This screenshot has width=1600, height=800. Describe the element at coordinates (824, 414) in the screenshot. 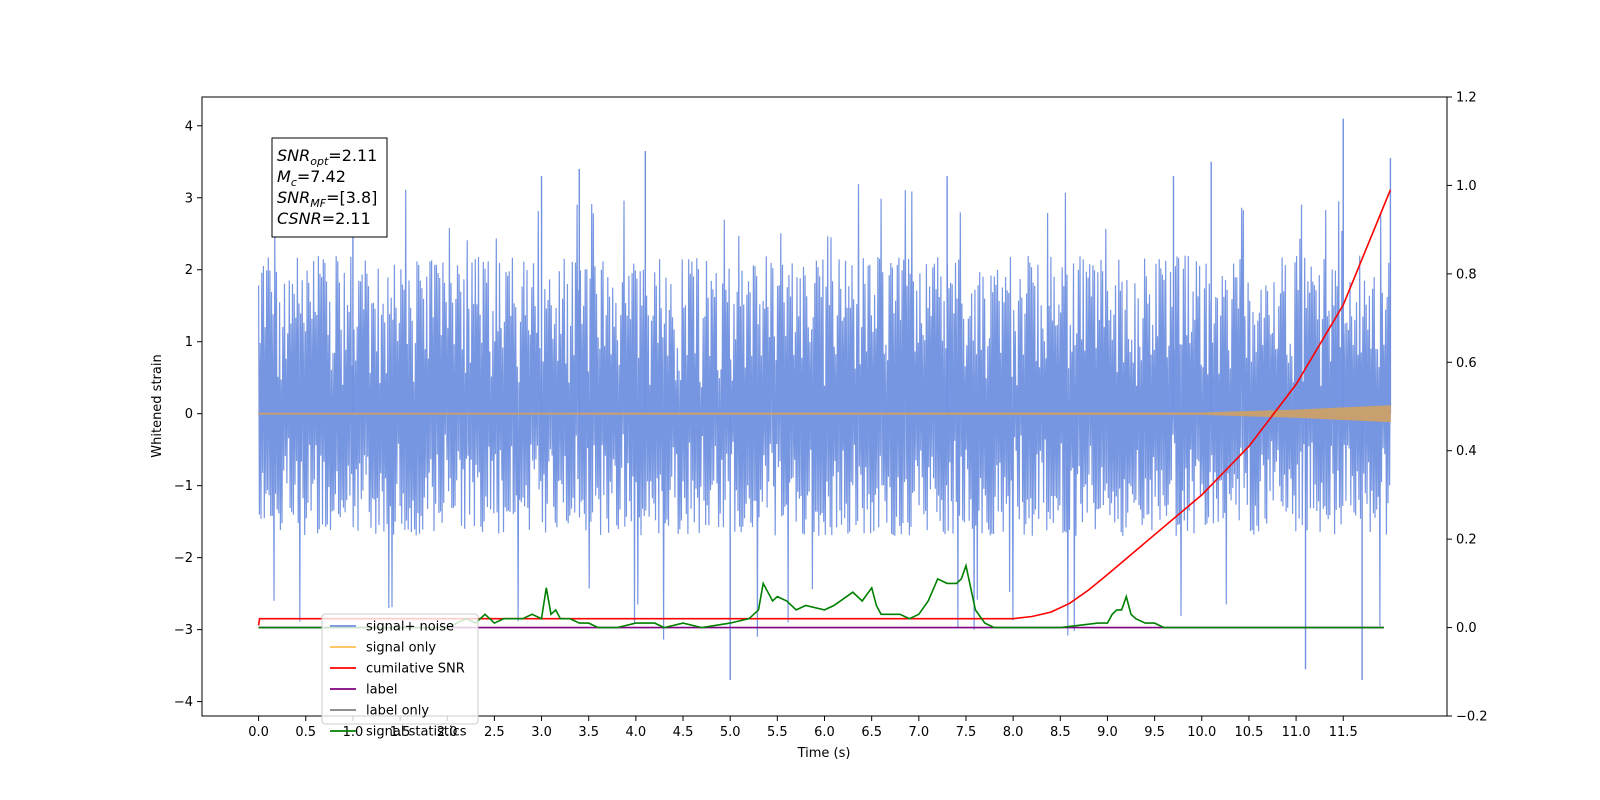

I see `series-signal-only` at that location.